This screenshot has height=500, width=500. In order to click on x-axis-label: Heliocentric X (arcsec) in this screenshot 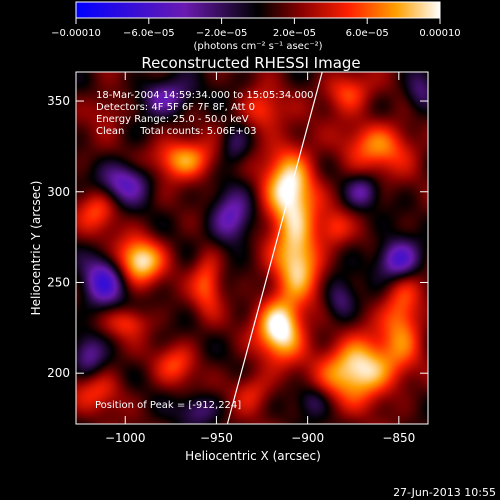, I will do `click(253, 456)`.